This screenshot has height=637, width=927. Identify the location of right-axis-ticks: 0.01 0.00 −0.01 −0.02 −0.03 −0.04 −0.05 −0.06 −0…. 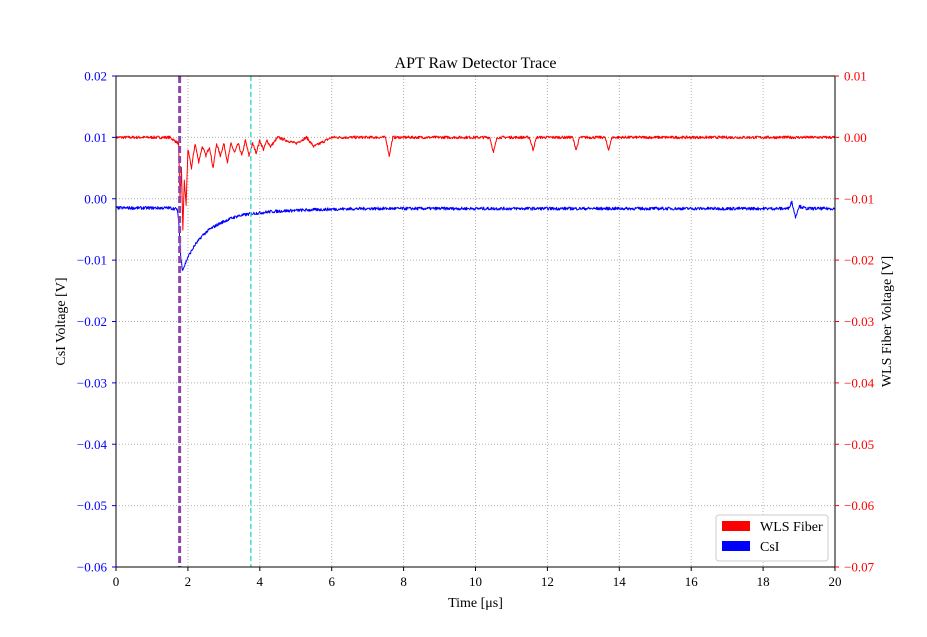
(855, 322).